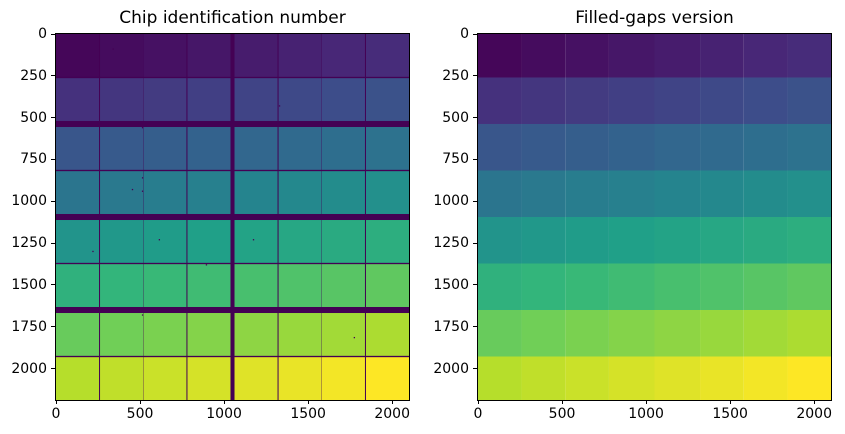 The width and height of the screenshot is (845, 434). What do you see at coordinates (654, 18) in the screenshot?
I see `filled-gaps-plot-title: Filled-gaps version` at bounding box center [654, 18].